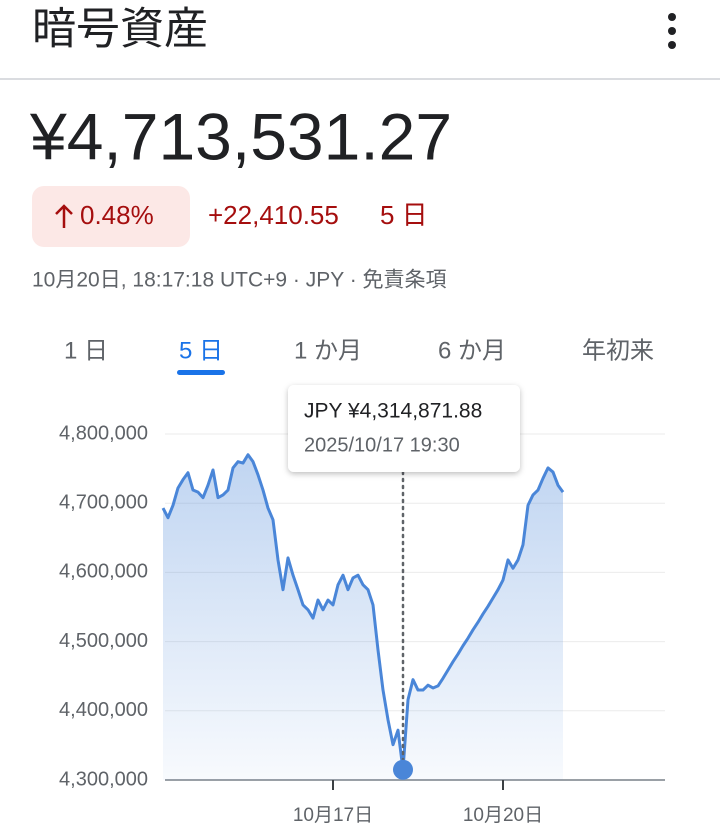 This screenshot has width=720, height=834. I want to click on tooltip-box, so click(404, 428).